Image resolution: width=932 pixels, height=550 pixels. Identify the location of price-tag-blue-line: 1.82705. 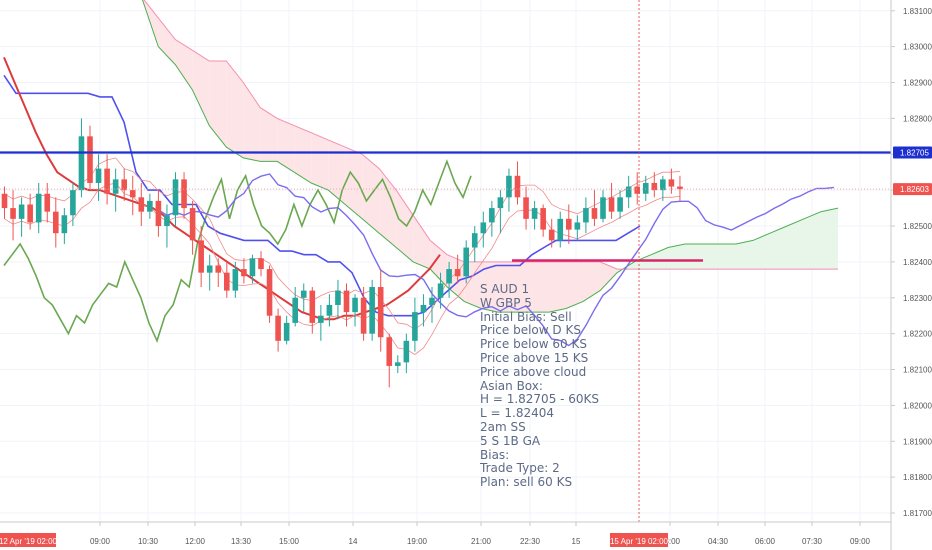
(912, 152).